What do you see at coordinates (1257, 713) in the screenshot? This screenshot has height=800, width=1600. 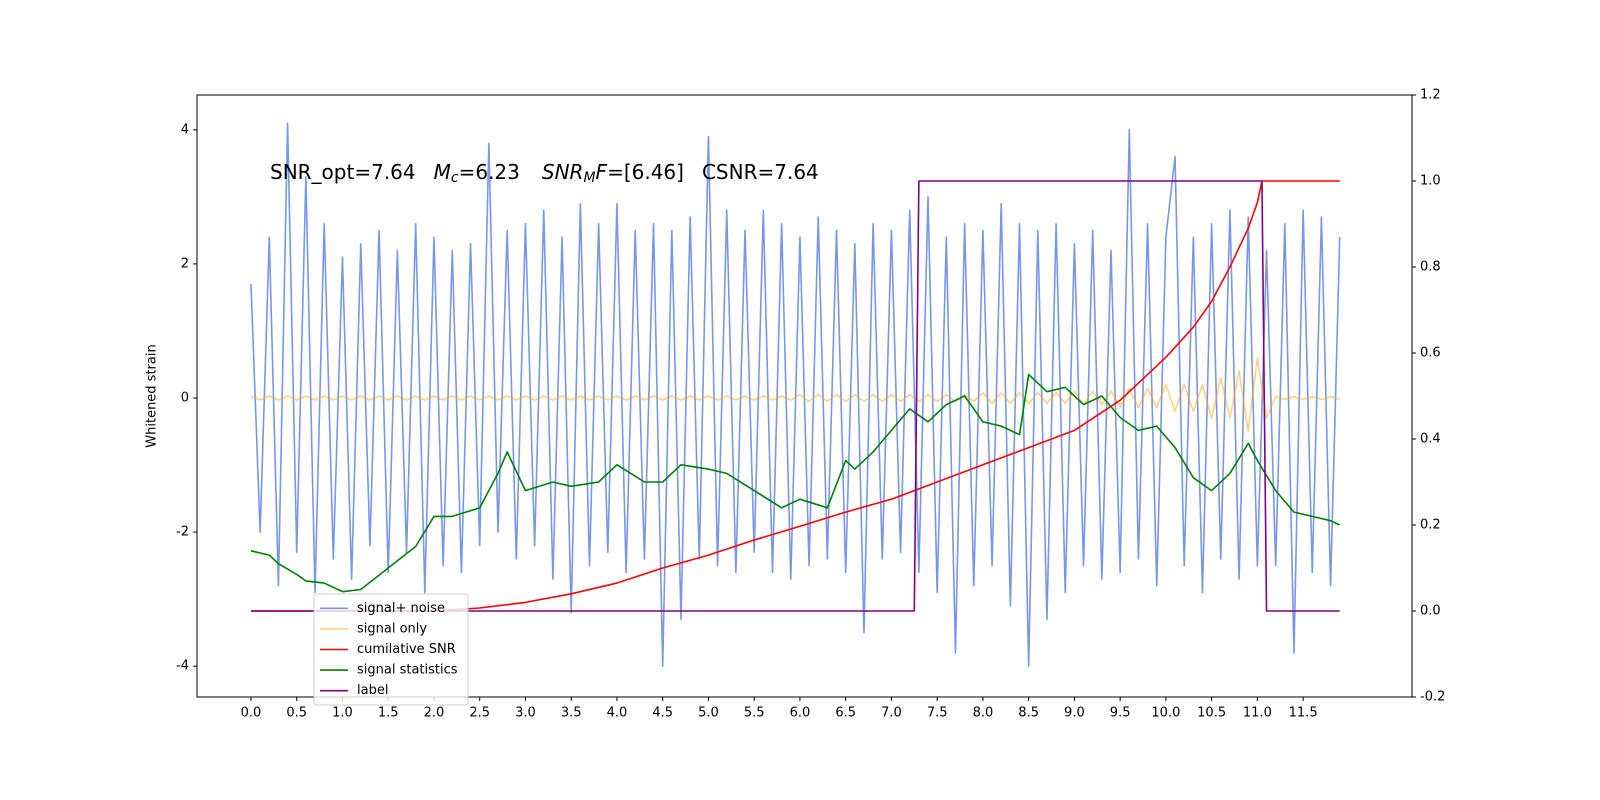 I see `x-tick-label: 11.0` at bounding box center [1257, 713].